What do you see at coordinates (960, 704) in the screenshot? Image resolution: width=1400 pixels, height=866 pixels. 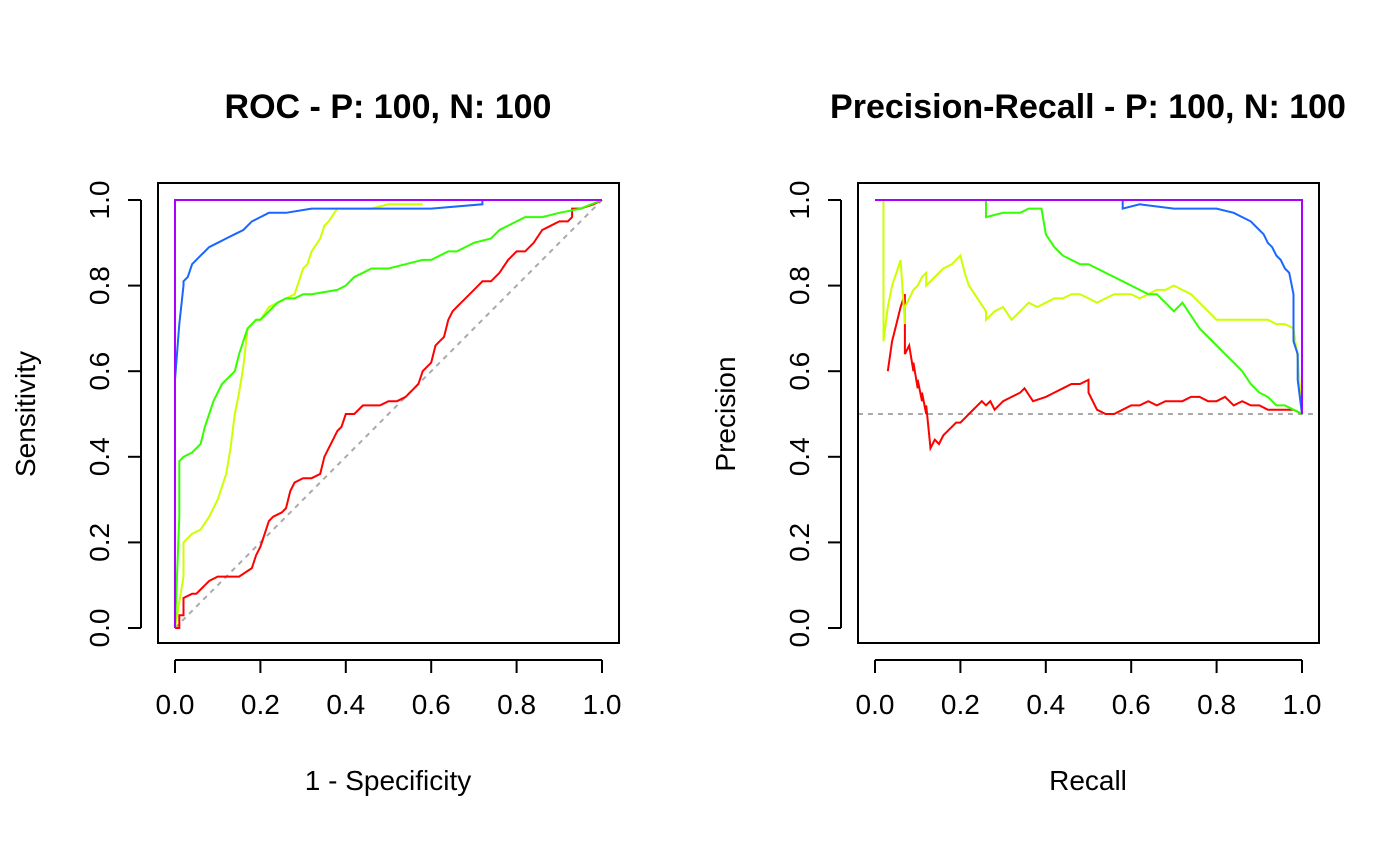 I see `pr-x-tick-label: 0.2` at bounding box center [960, 704].